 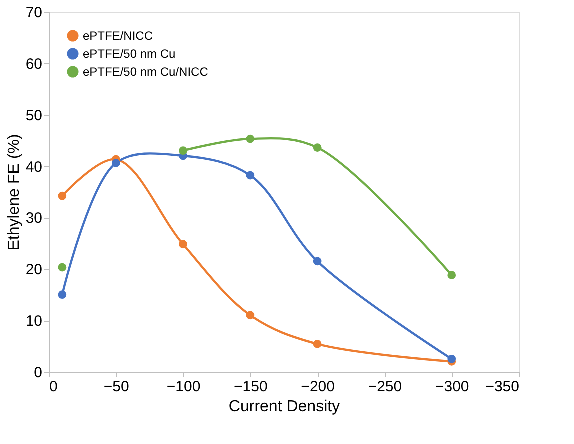 I want to click on y-tick-label: 20, so click(x=34, y=270).